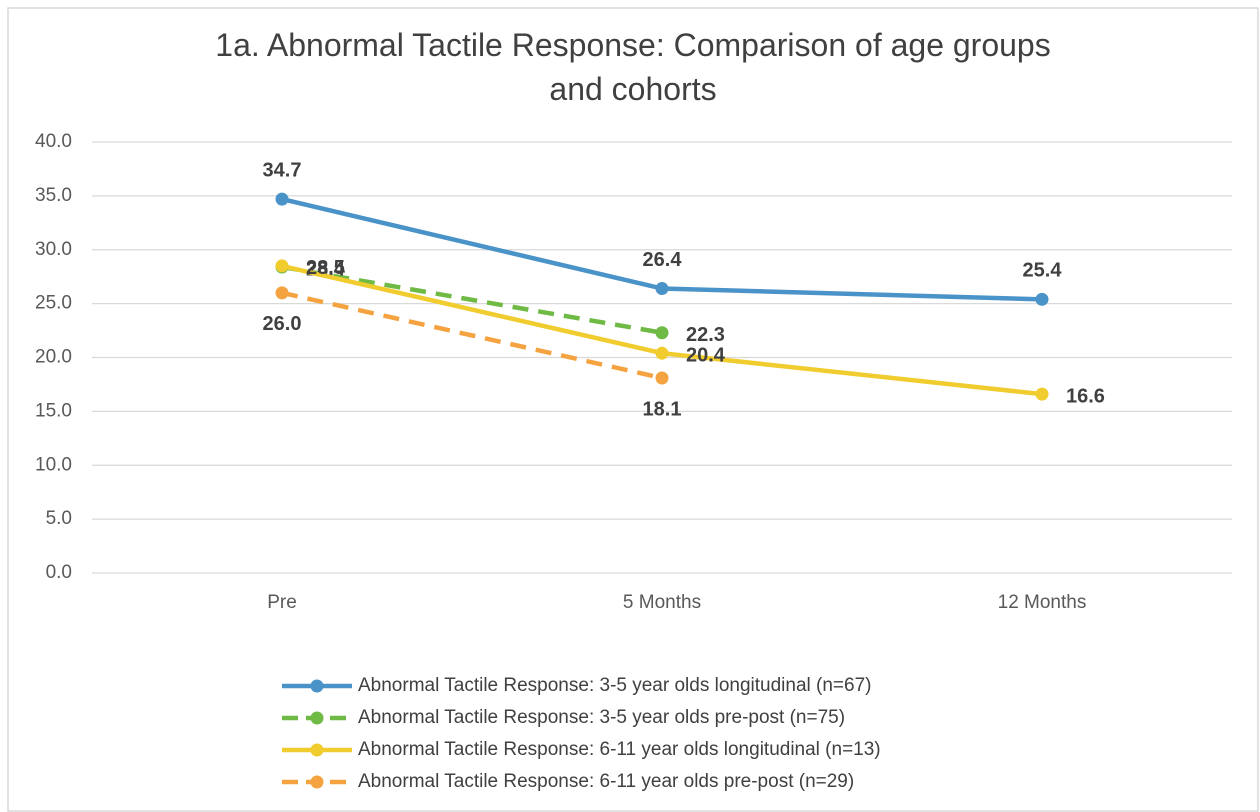 Image resolution: width=1260 pixels, height=812 pixels. What do you see at coordinates (53, 464) in the screenshot?
I see `y-tick-label: 10.0` at bounding box center [53, 464].